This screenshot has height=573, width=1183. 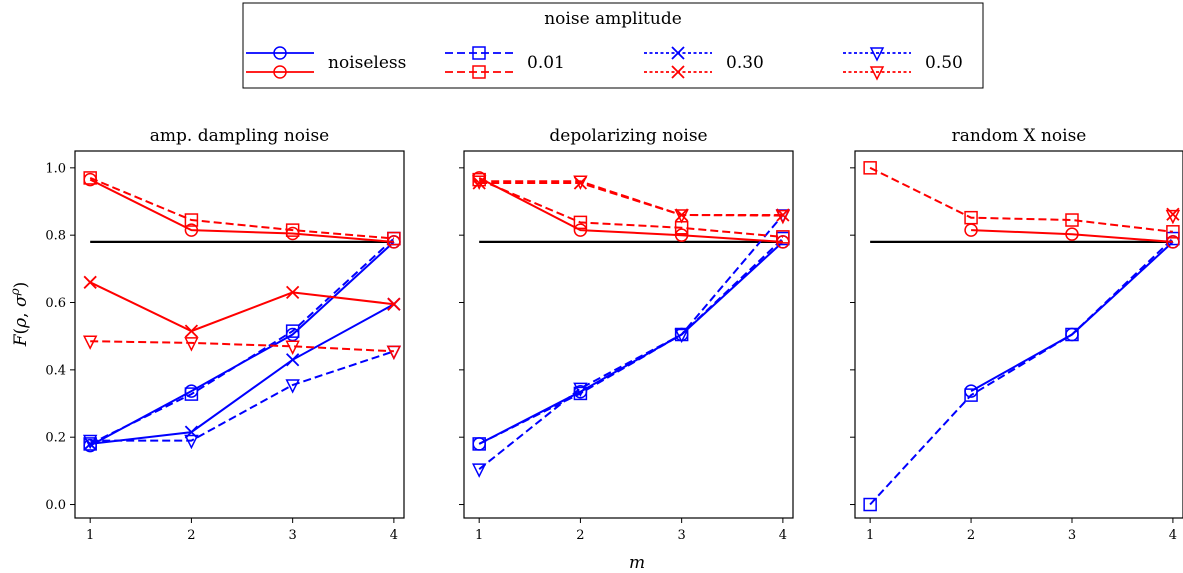 What do you see at coordinates (678, 72) in the screenshot?
I see `legend-marker-x` at bounding box center [678, 72].